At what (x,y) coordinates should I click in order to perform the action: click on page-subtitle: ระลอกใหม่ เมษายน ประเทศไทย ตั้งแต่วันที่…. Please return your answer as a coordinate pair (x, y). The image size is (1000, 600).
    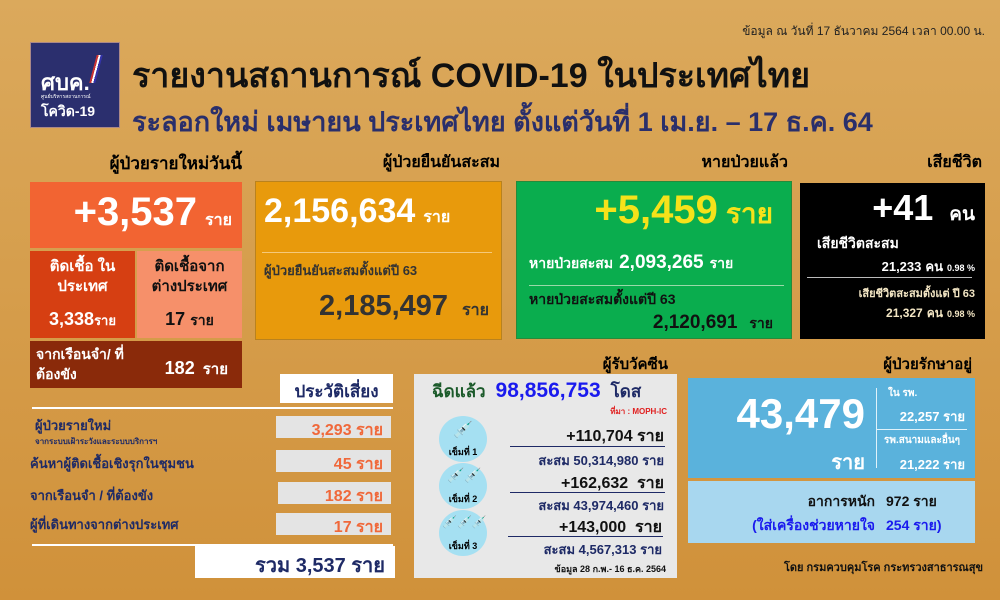
    Looking at the image, I should click on (502, 122).